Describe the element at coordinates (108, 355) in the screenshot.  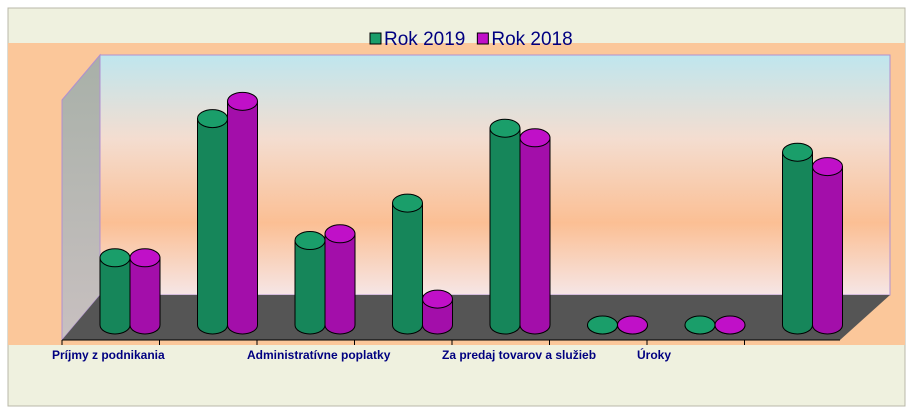
I see `x-tick-label: Príjmy z podnikania` at that location.